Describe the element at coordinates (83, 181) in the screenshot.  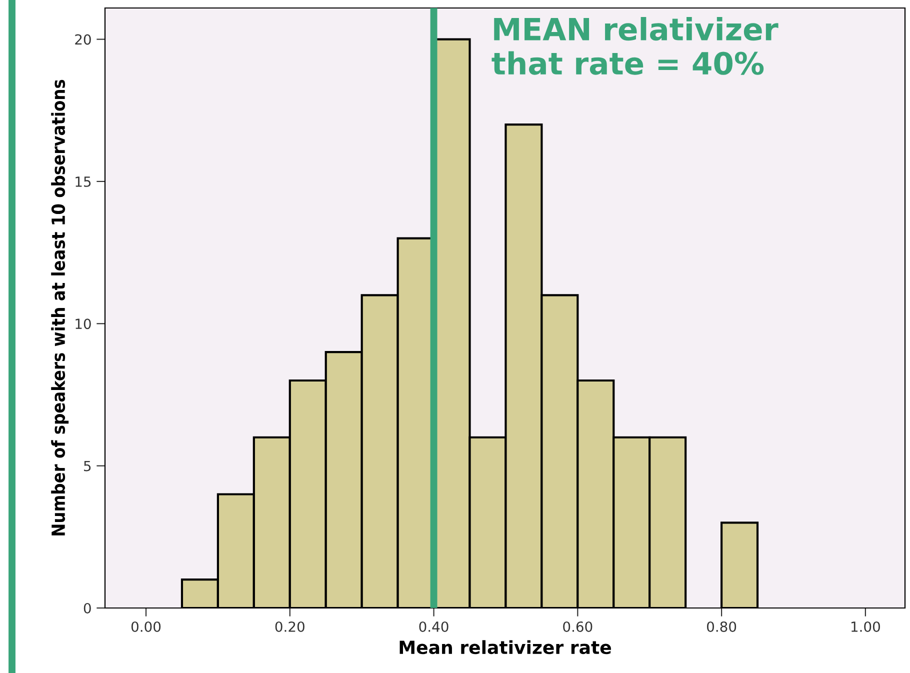
I see `y-tick-label: 15` at that location.